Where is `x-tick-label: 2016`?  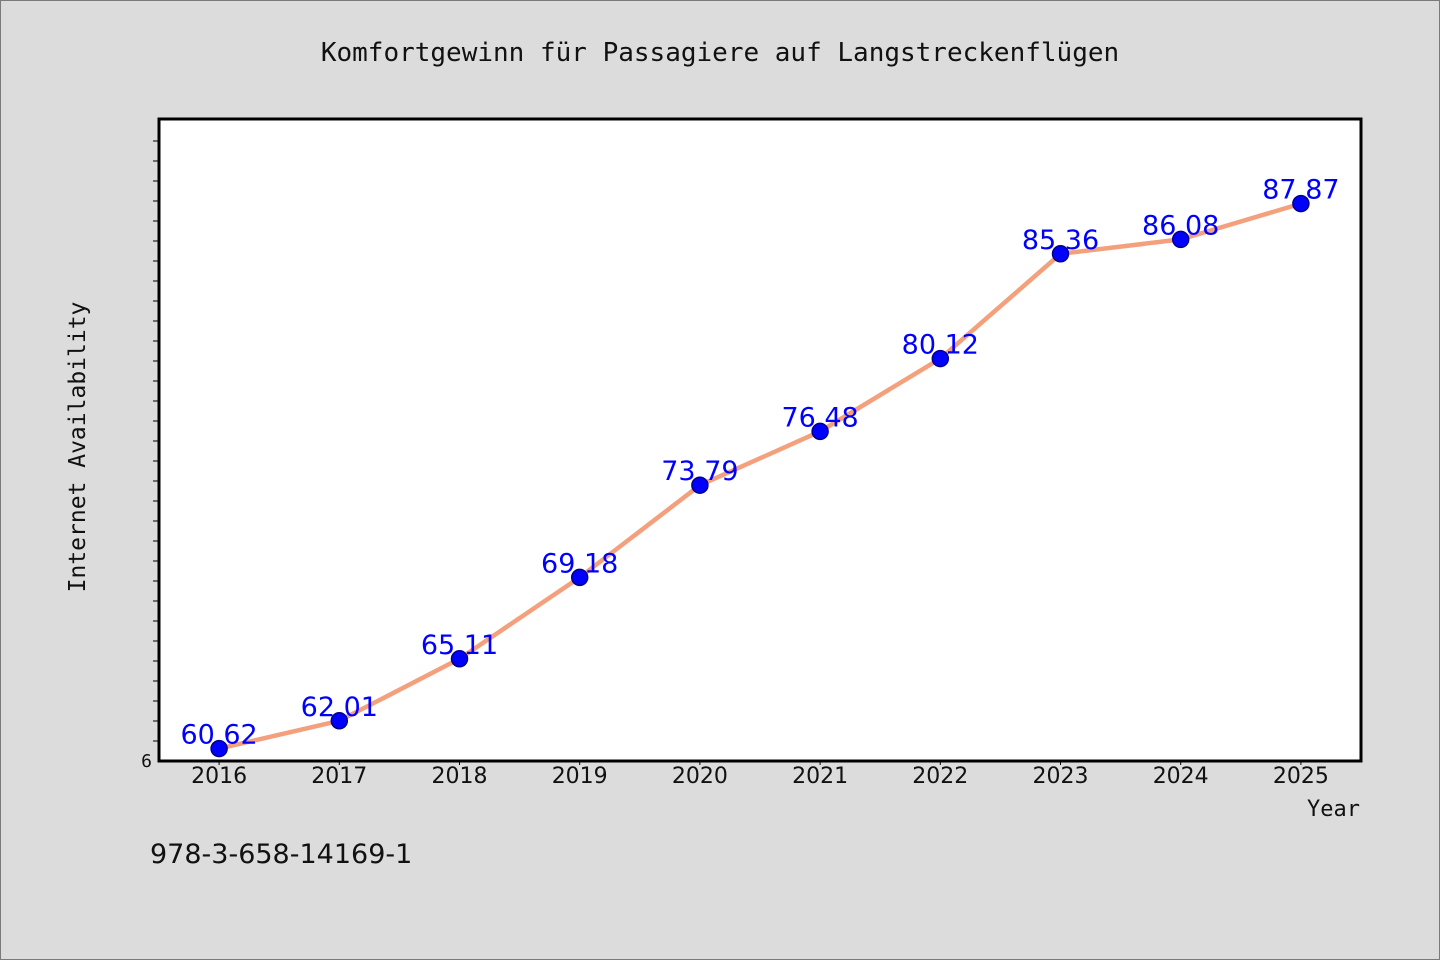
x-tick-label: 2016 is located at coordinates (219, 776).